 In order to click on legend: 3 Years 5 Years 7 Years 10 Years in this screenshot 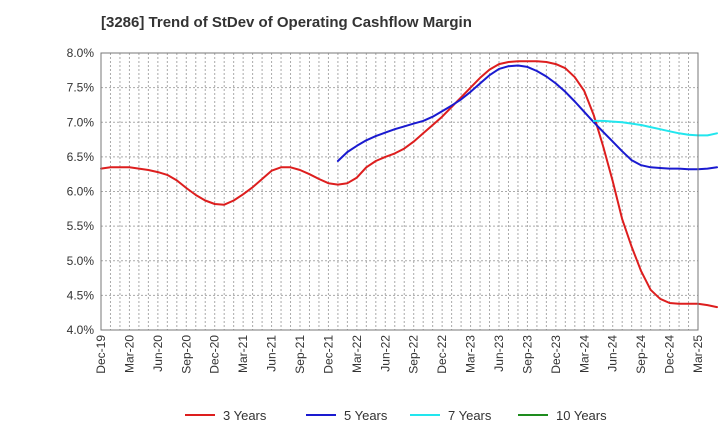, I will do `click(396, 415)`.